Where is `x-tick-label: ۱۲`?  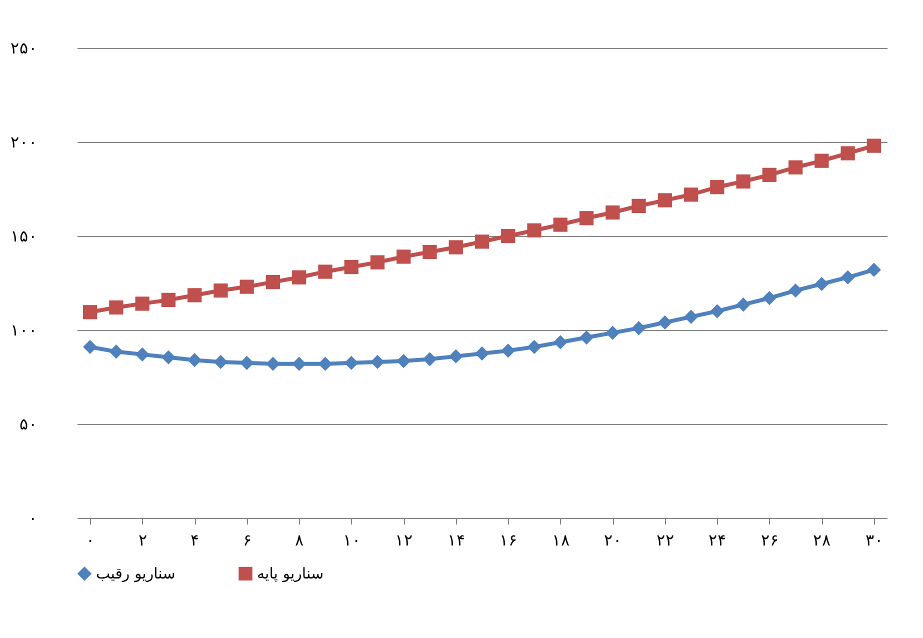
x-tick-label: ۱۲ is located at coordinates (404, 540).